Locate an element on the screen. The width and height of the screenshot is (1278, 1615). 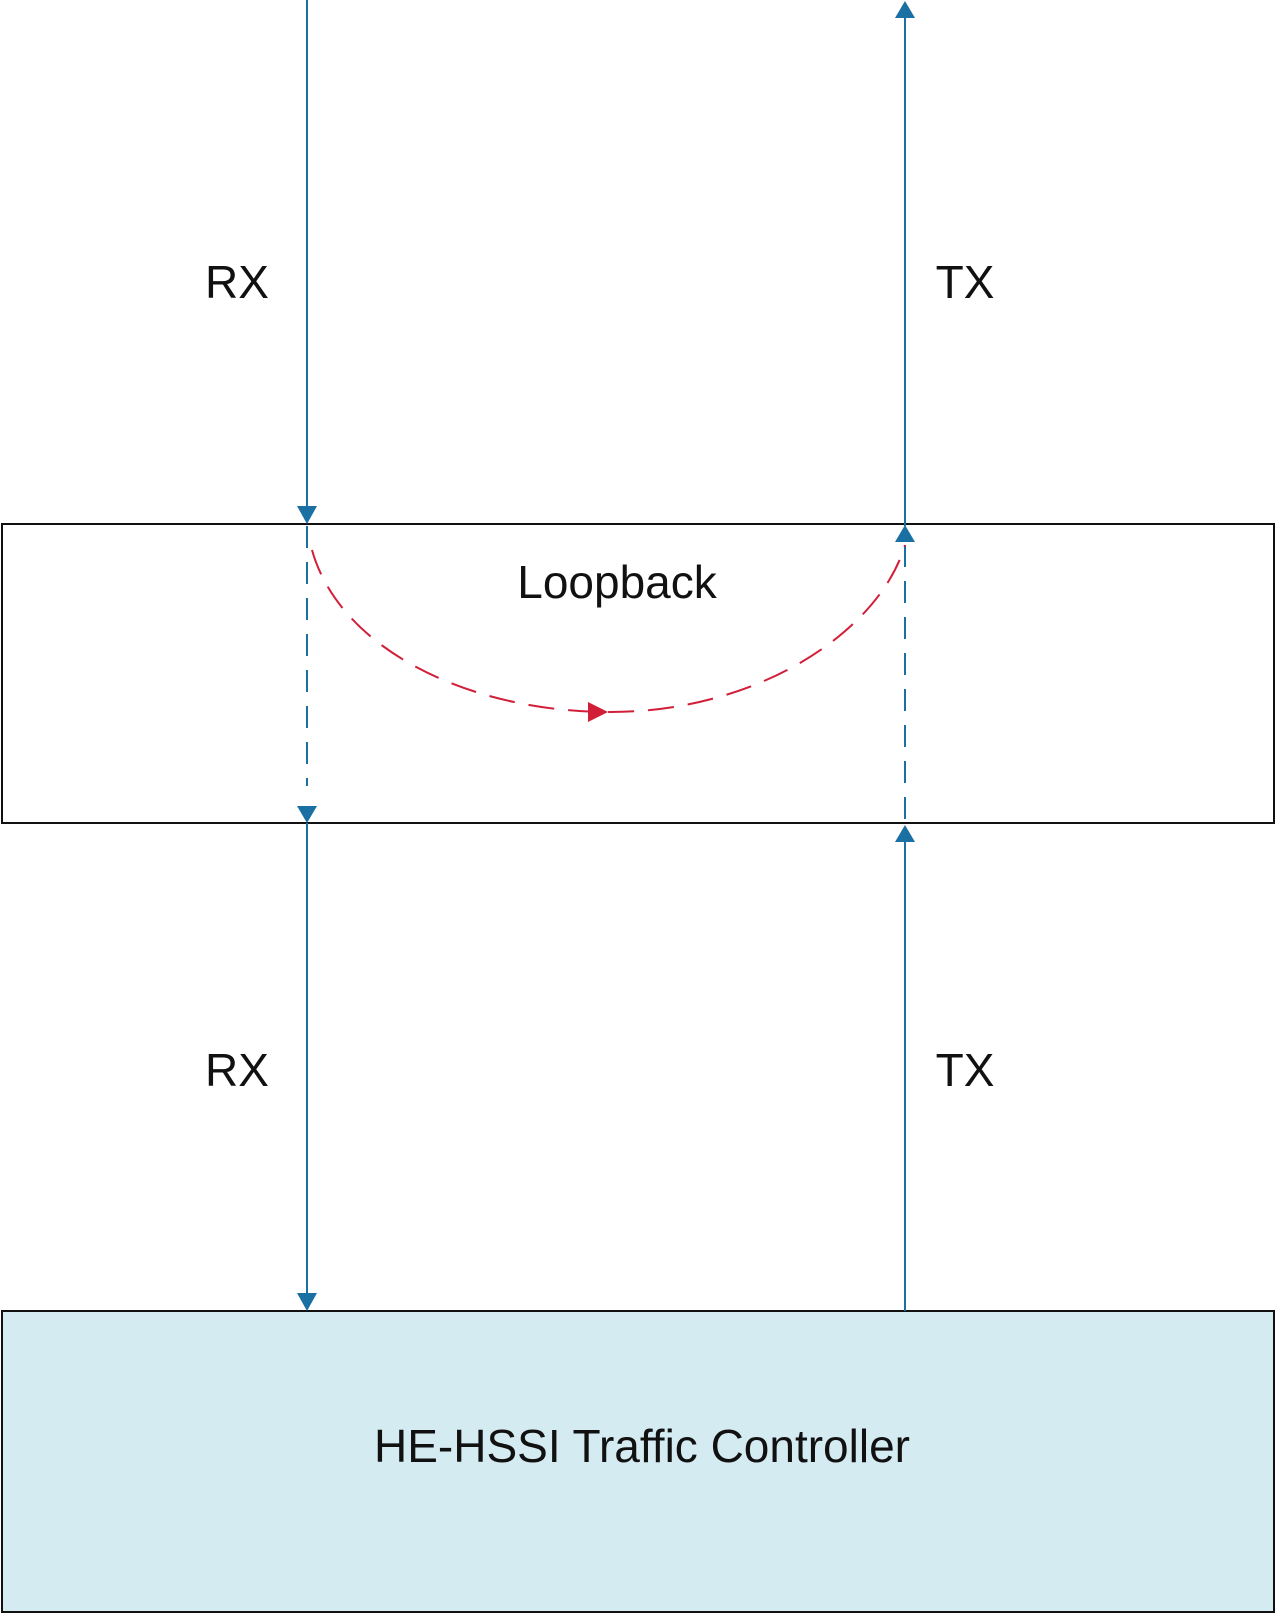
rx-upper-label: RX is located at coordinates (237, 282).